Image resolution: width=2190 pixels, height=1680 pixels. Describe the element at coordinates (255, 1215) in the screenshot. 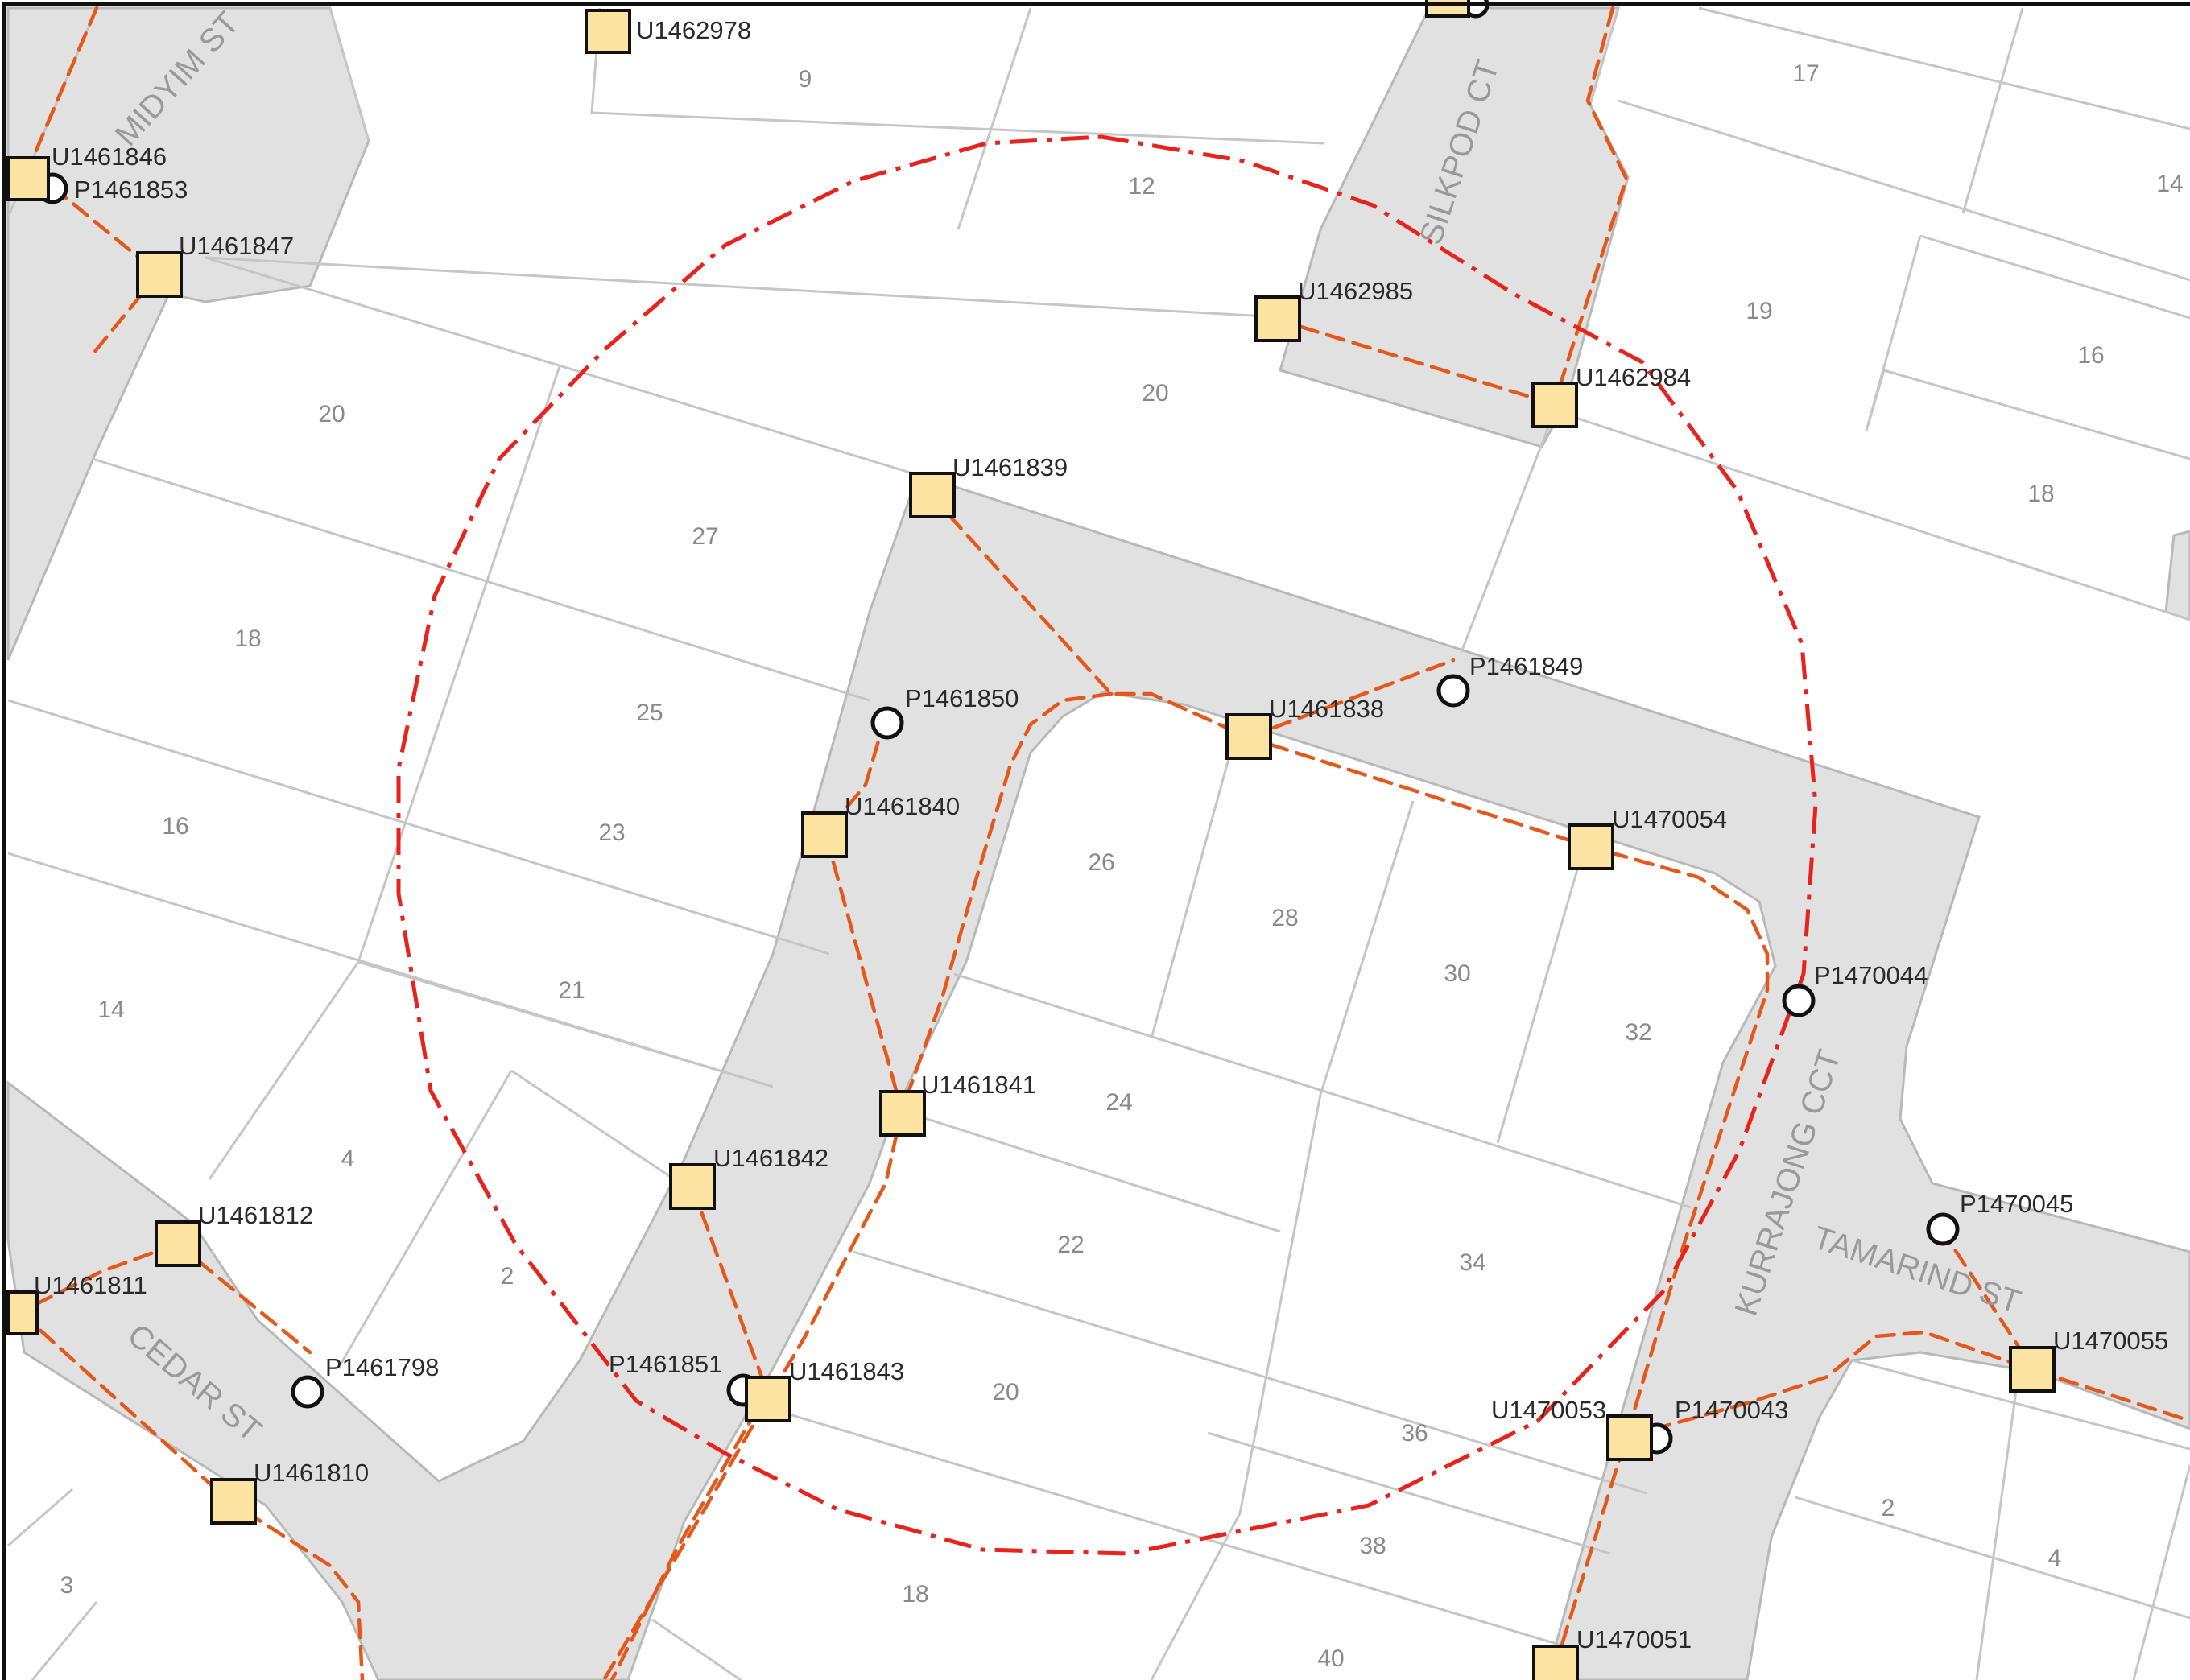

I see `unit-label: U1461812` at that location.